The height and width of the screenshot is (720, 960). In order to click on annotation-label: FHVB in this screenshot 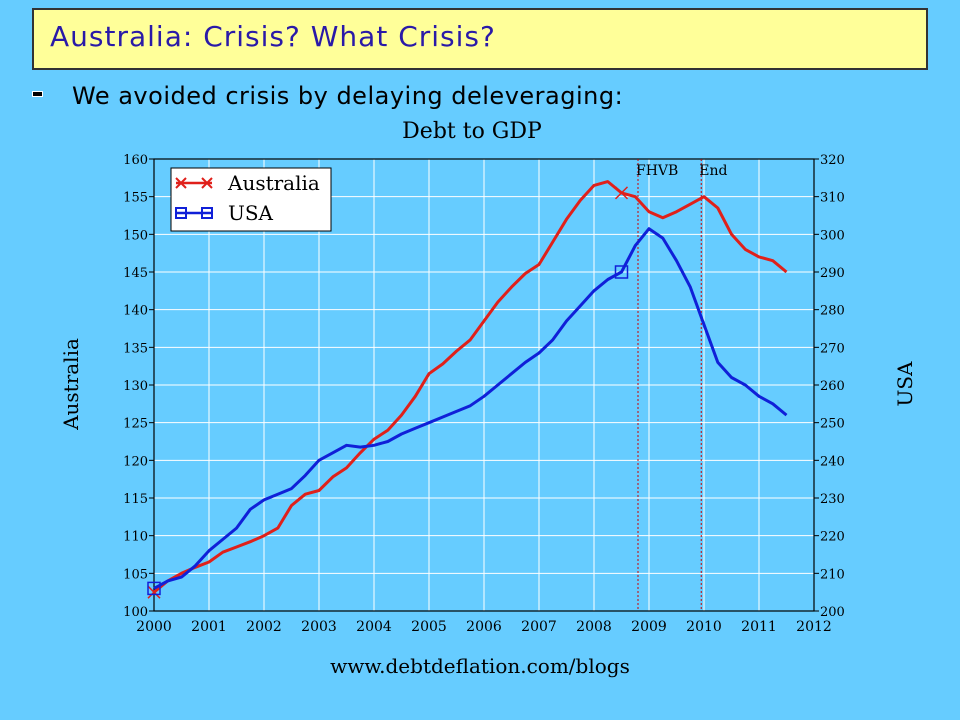, I will do `click(657, 171)`.